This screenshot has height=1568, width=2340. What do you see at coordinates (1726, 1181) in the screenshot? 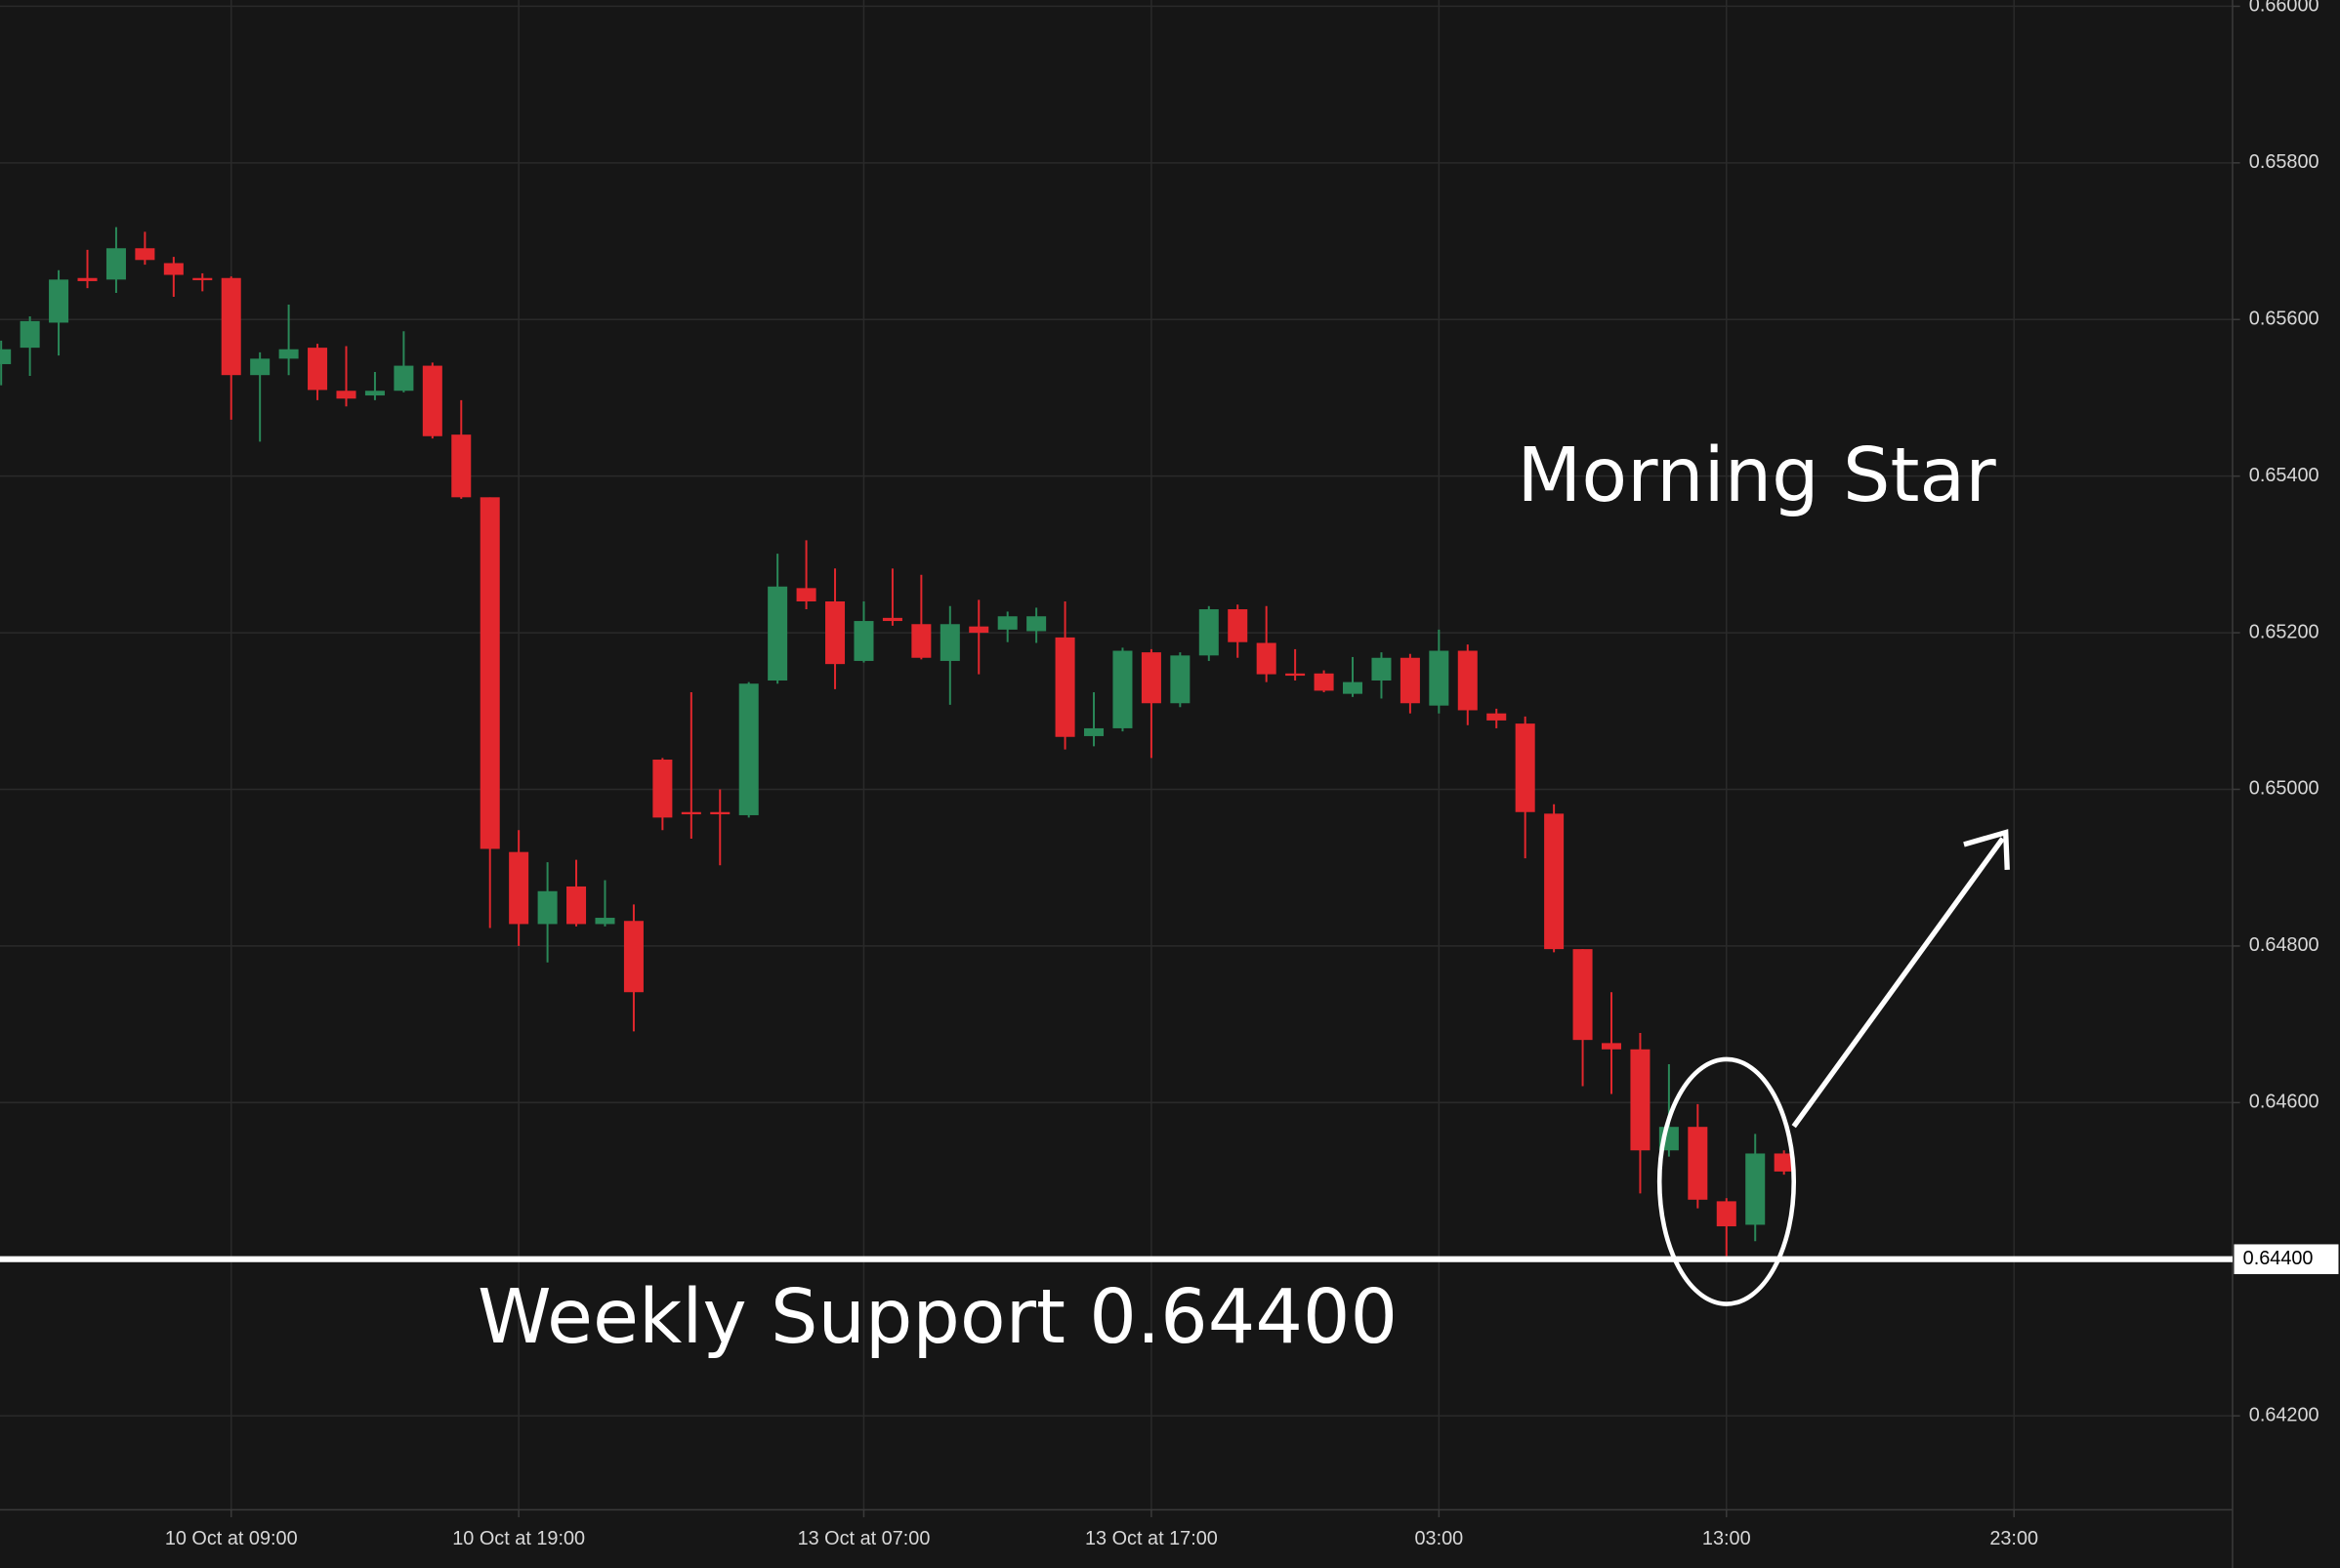
I see `pattern-circle` at bounding box center [1726, 1181].